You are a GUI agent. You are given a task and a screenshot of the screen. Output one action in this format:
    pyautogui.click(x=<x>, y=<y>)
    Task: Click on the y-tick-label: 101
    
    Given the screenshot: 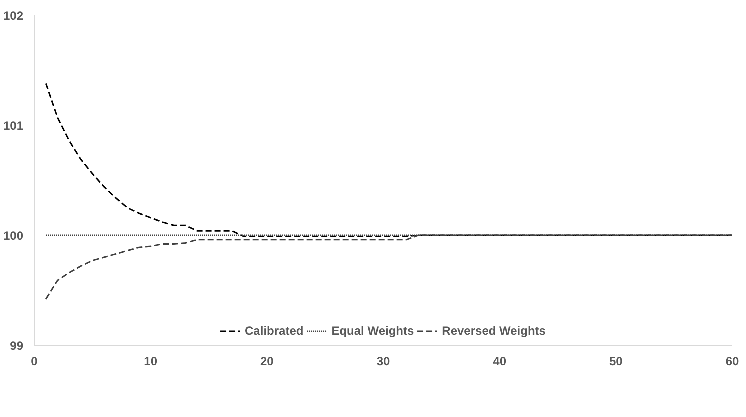 What is the action you would take?
    pyautogui.click(x=13, y=126)
    